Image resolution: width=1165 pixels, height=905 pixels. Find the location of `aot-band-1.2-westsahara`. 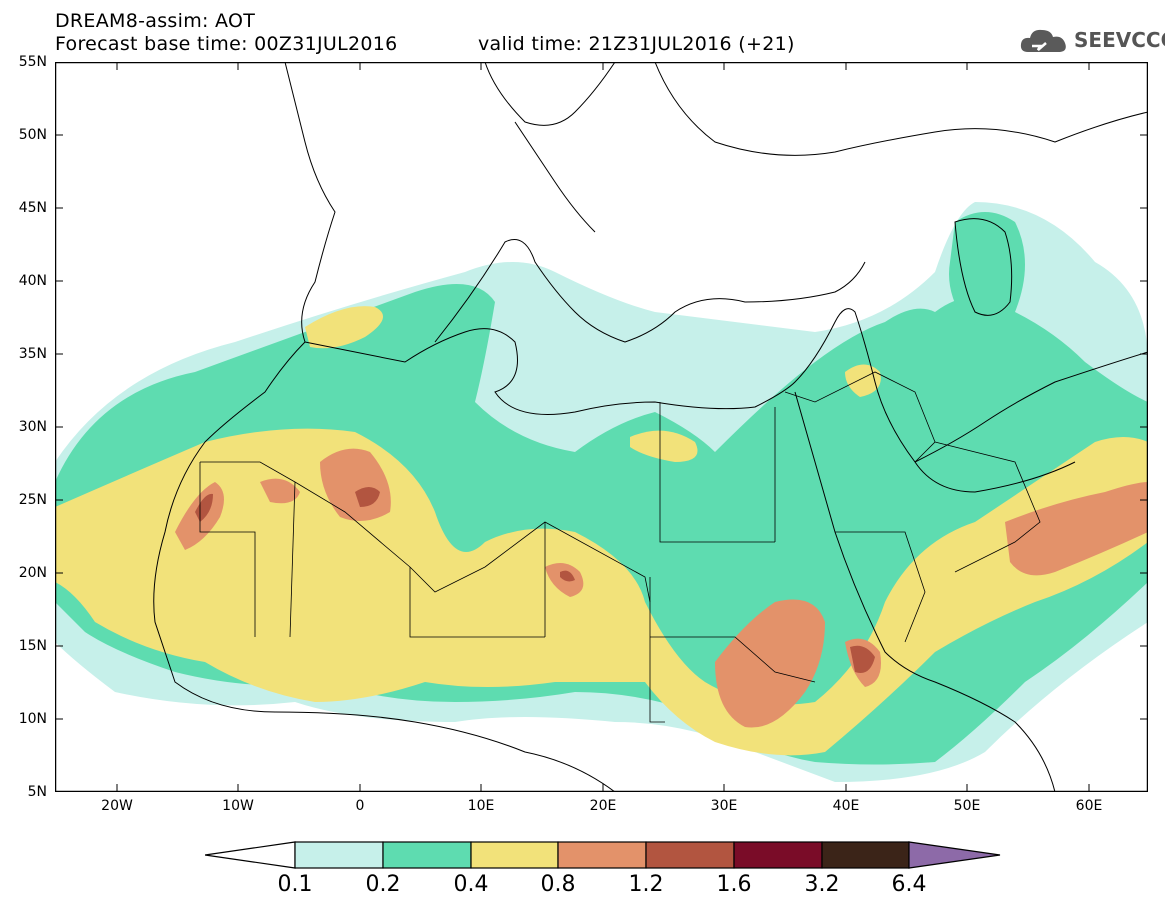

aot-band-1.2-westsahara is located at coordinates (204, 507).